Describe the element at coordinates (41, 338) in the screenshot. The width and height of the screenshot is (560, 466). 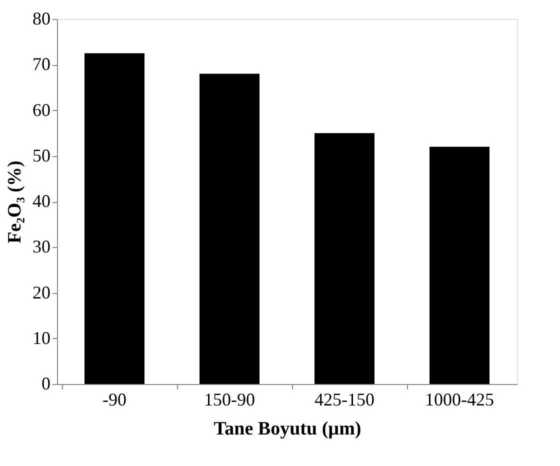
I see `y-tick-label: 10` at that location.